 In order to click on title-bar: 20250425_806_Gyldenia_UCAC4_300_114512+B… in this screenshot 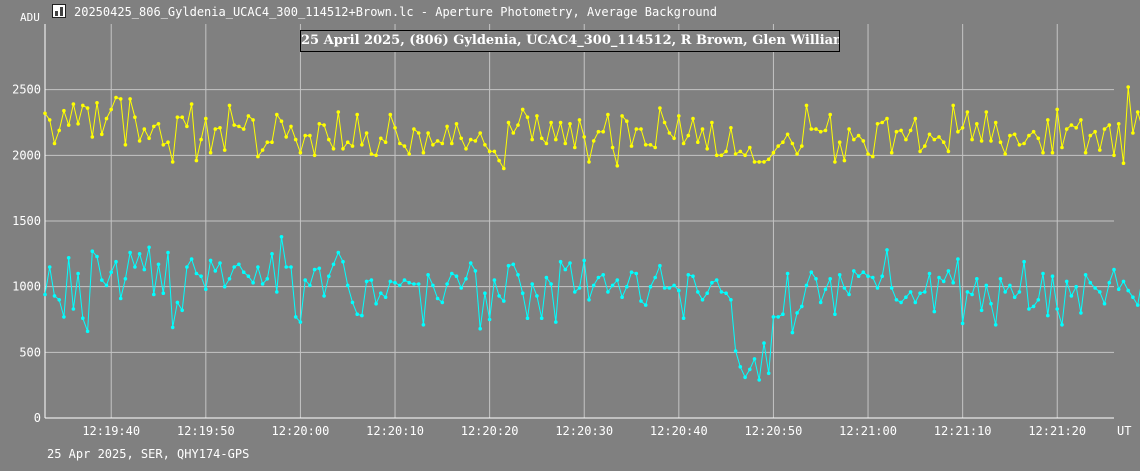, I will do `click(570, 12)`.